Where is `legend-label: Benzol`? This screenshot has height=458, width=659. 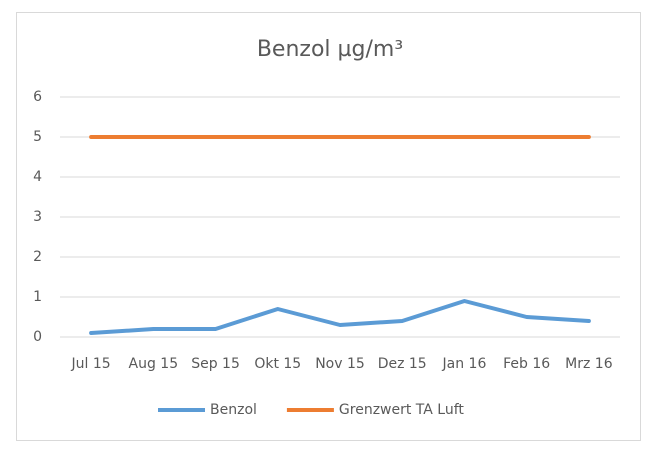
legend-label: Benzol is located at coordinates (233, 410).